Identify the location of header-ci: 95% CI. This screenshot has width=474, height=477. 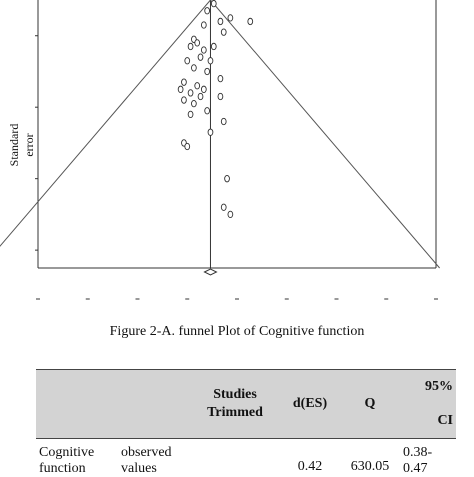
(428, 404).